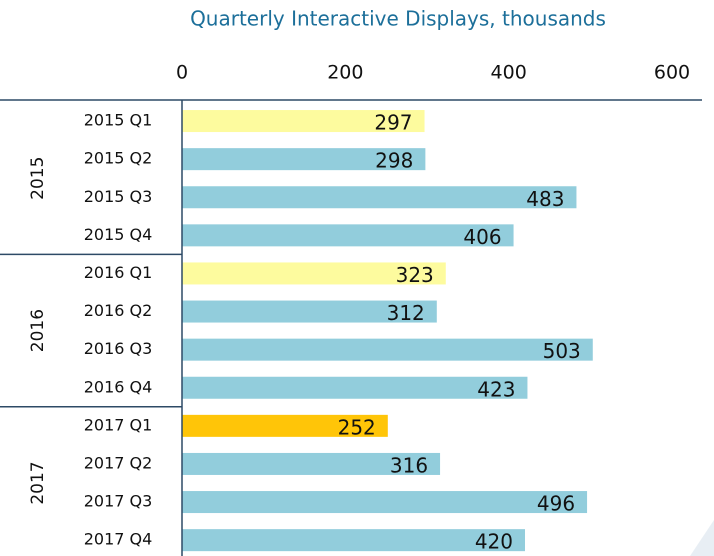 Image resolution: width=714 pixels, height=556 pixels. What do you see at coordinates (702, 538) in the screenshot?
I see `decoration` at bounding box center [702, 538].